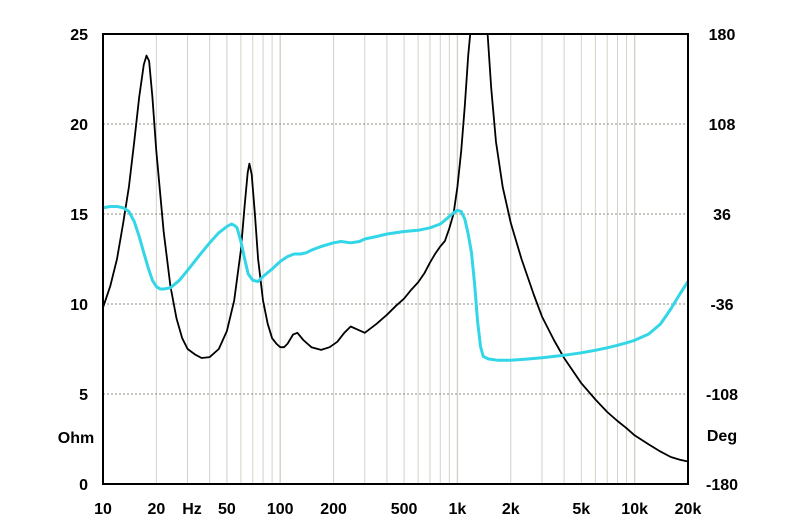 Image resolution: width=800 pixels, height=532 pixels. I want to click on x-tick-label: 20k, so click(688, 509).